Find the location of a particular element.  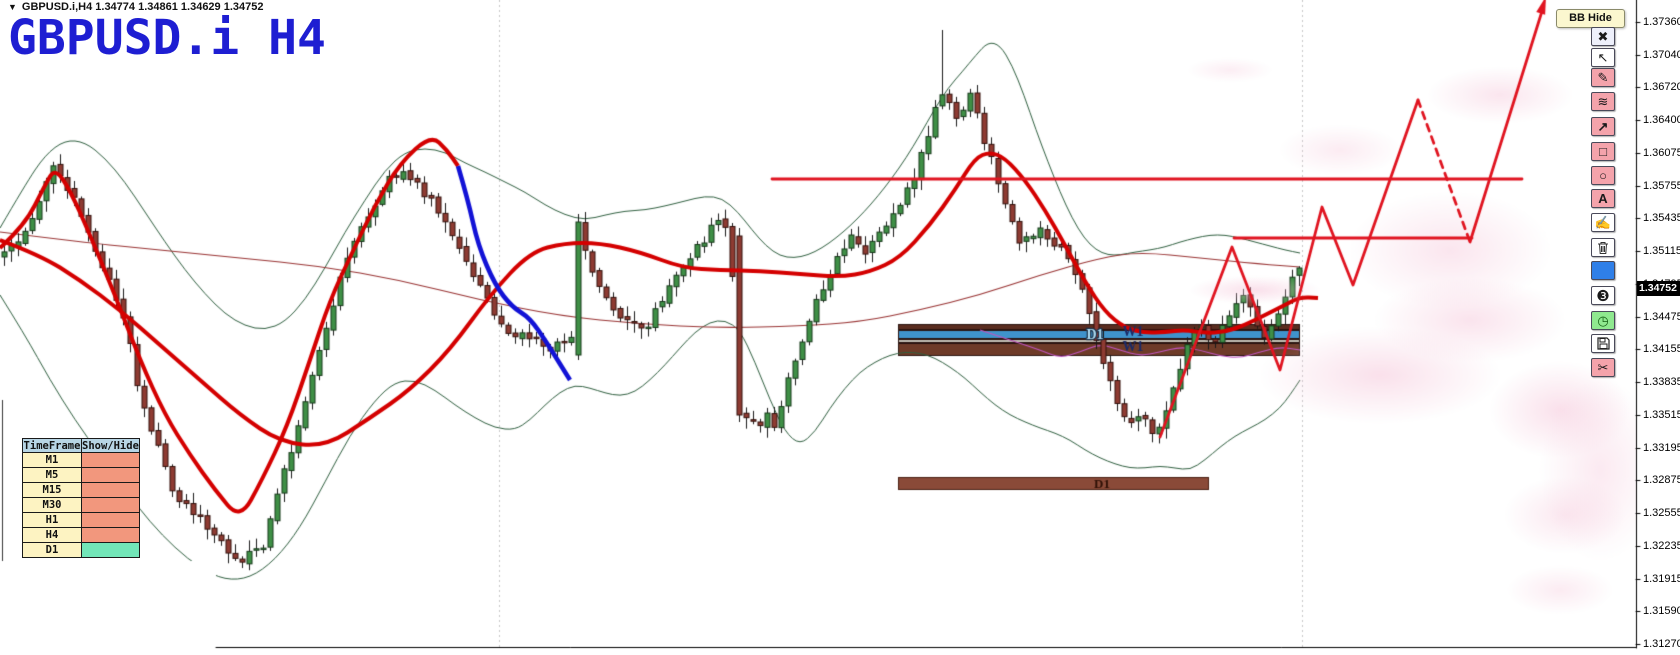

close-icon: ✖ is located at coordinates (1603, 36).